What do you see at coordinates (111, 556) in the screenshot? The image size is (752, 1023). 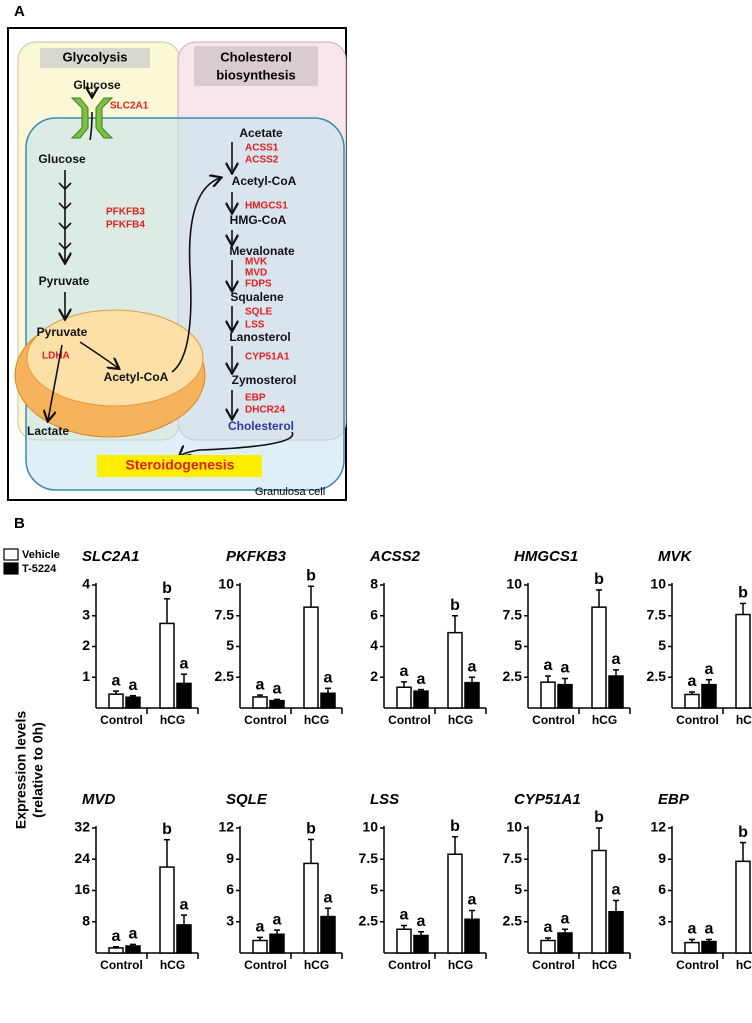 I see `chart-title: SLC2A1` at bounding box center [111, 556].